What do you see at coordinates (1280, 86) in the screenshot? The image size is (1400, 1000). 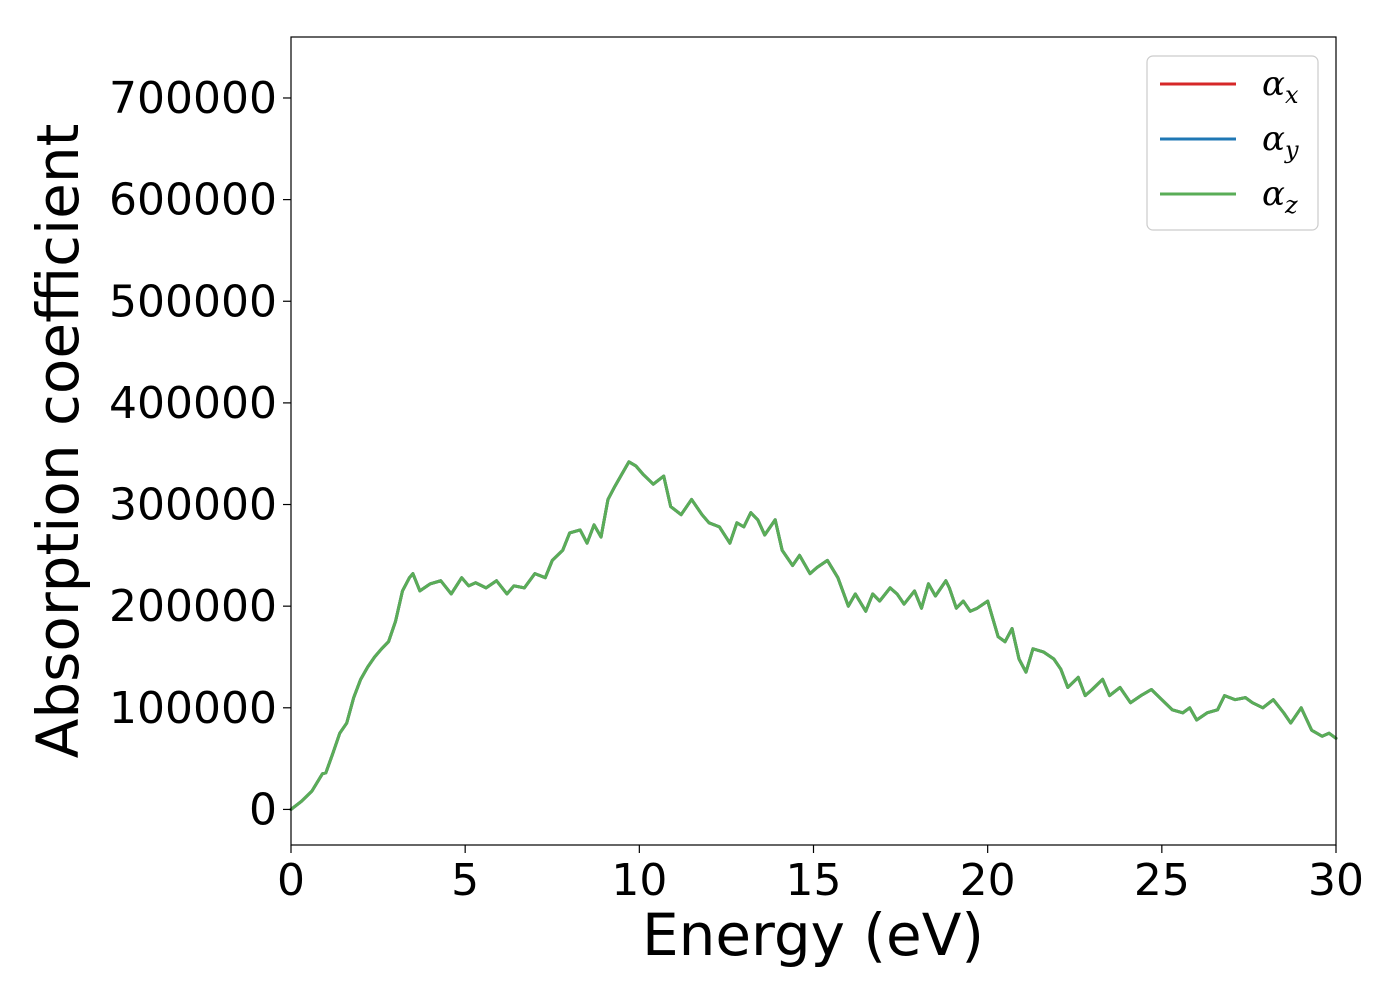 I see `legend-label-1: αx` at bounding box center [1280, 86].